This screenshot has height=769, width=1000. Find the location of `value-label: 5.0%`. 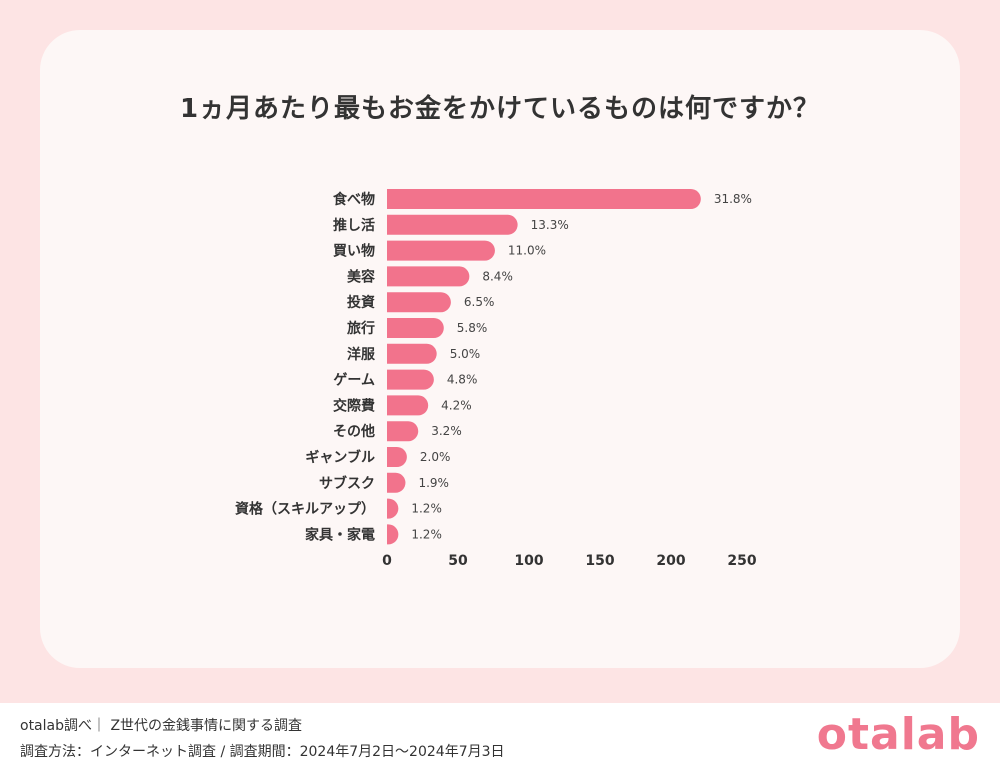

value-label: 5.0% is located at coordinates (465, 354).